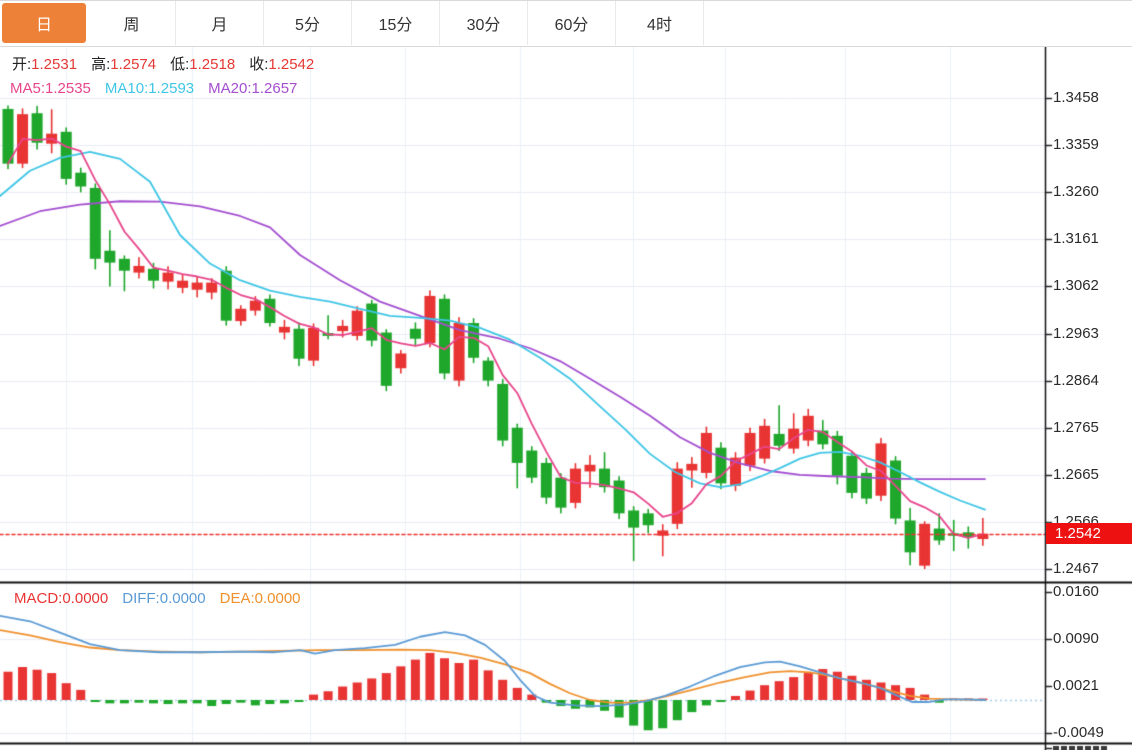 The image size is (1132, 750). I want to click on legend-label: MACD:, so click(38, 598).